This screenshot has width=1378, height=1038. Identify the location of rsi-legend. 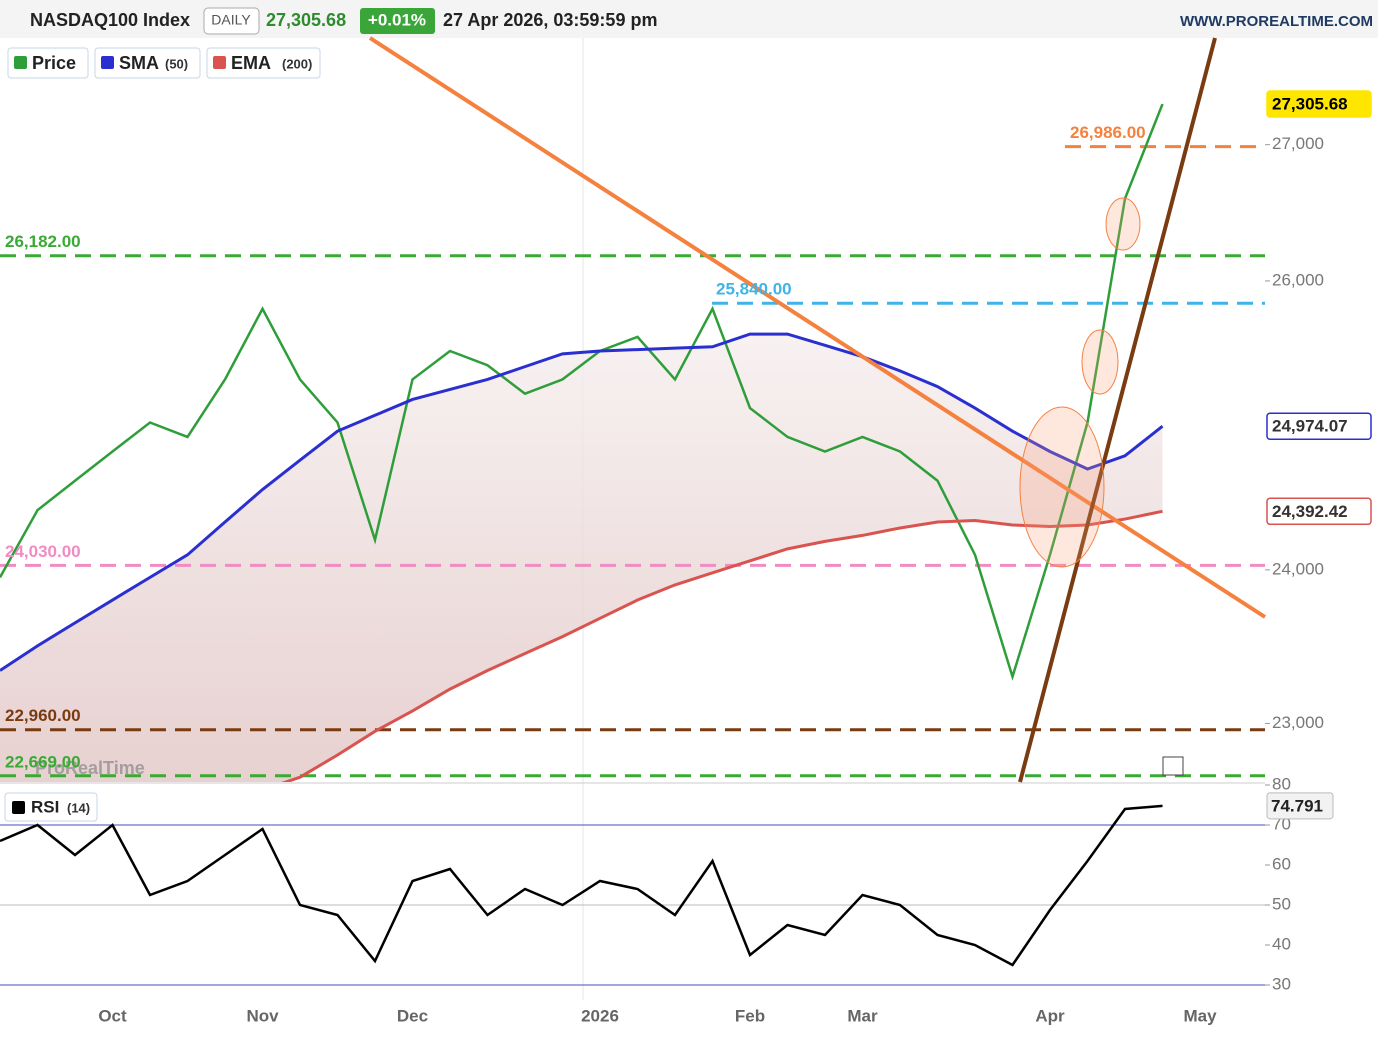
(51, 807).